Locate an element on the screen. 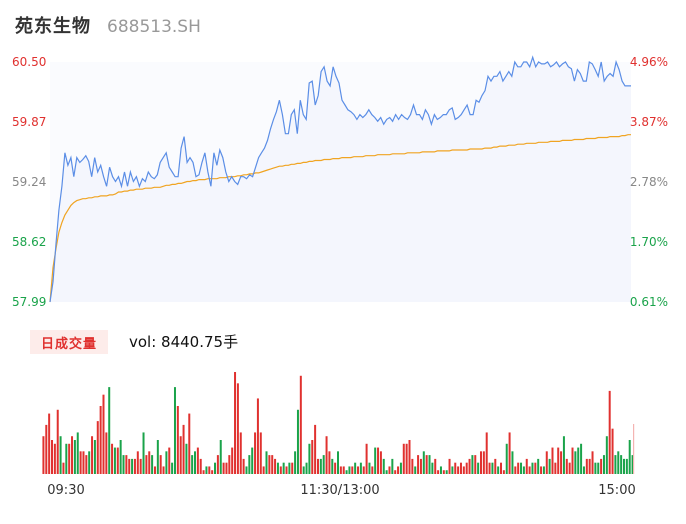 Image resolution: width=686 pixels, height=524 pixels. volume-readout: vol: 8440.75手 is located at coordinates (184, 342).